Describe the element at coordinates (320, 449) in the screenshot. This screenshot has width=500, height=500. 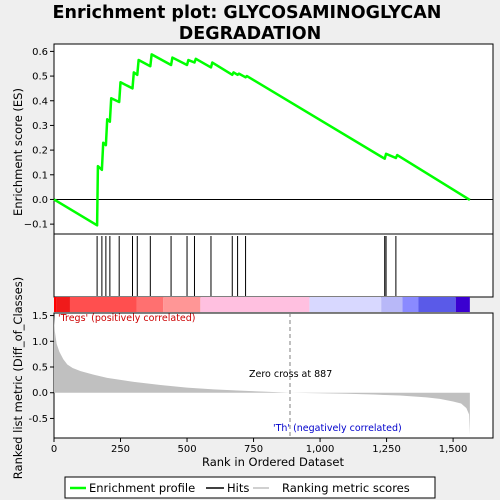
I see `x-tick-label: 1,000` at that location.